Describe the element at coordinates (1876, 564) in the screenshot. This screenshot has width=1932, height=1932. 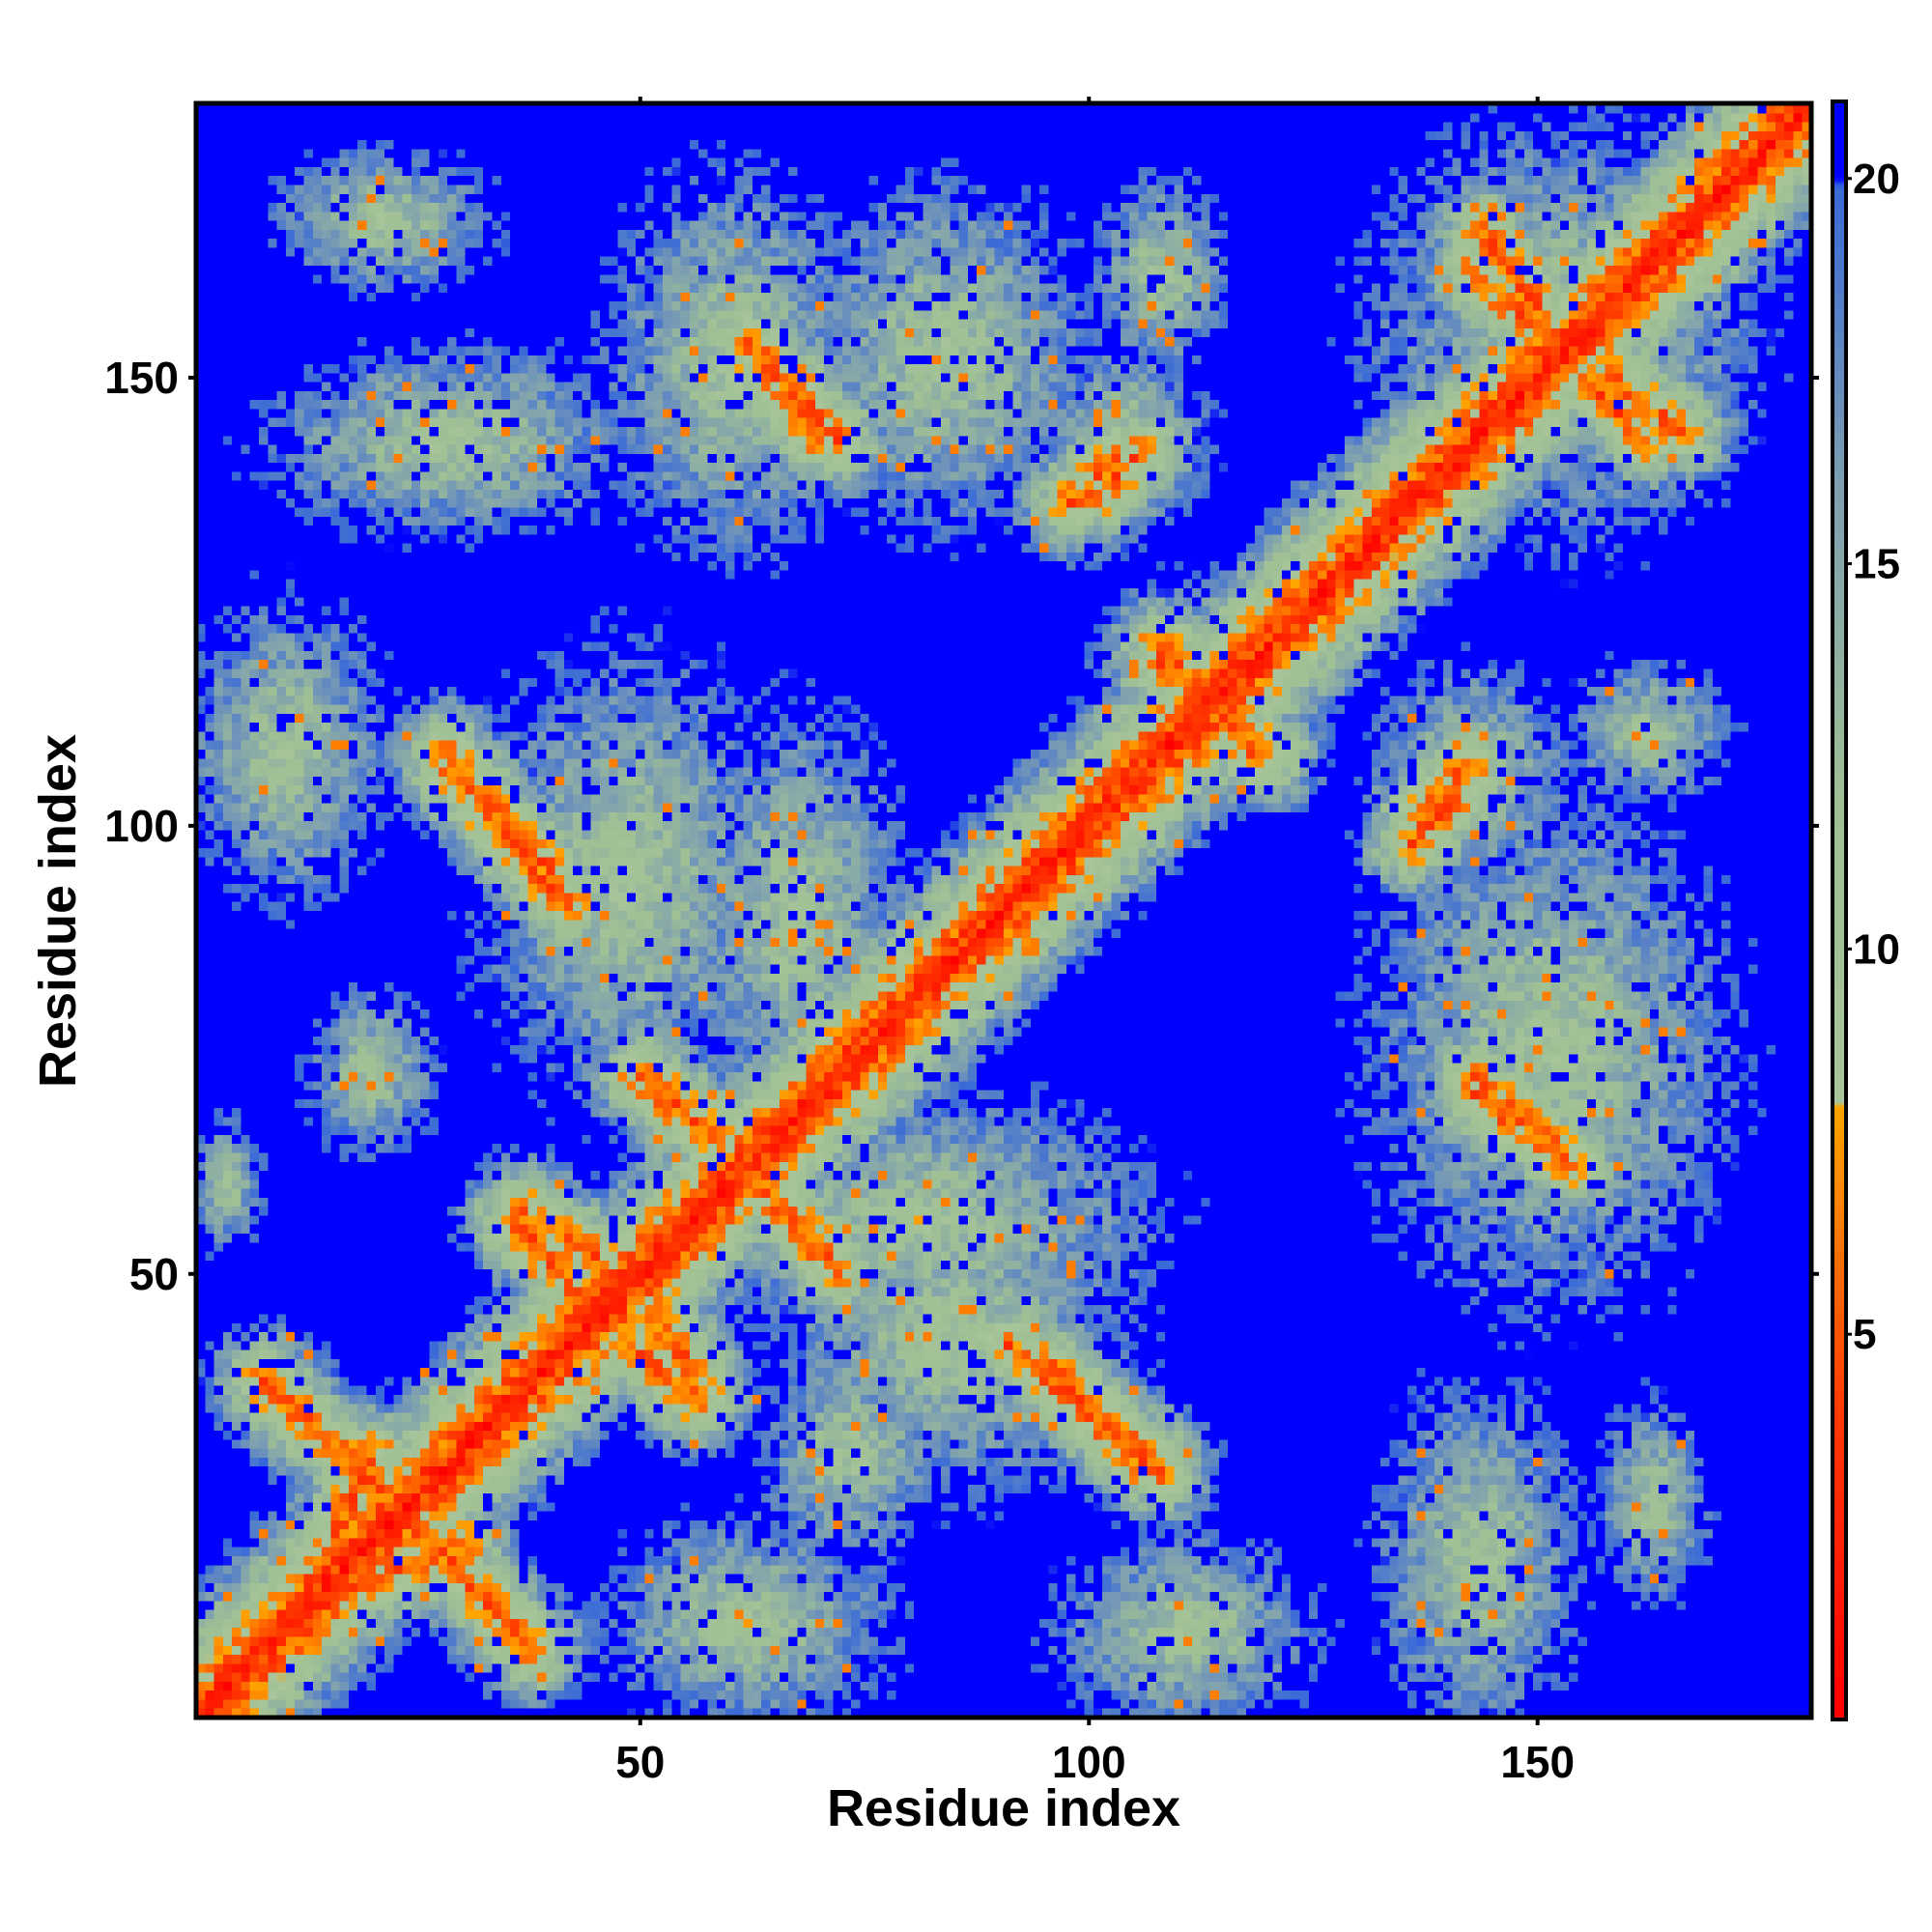
I see `colorbar-label-15: 15` at that location.